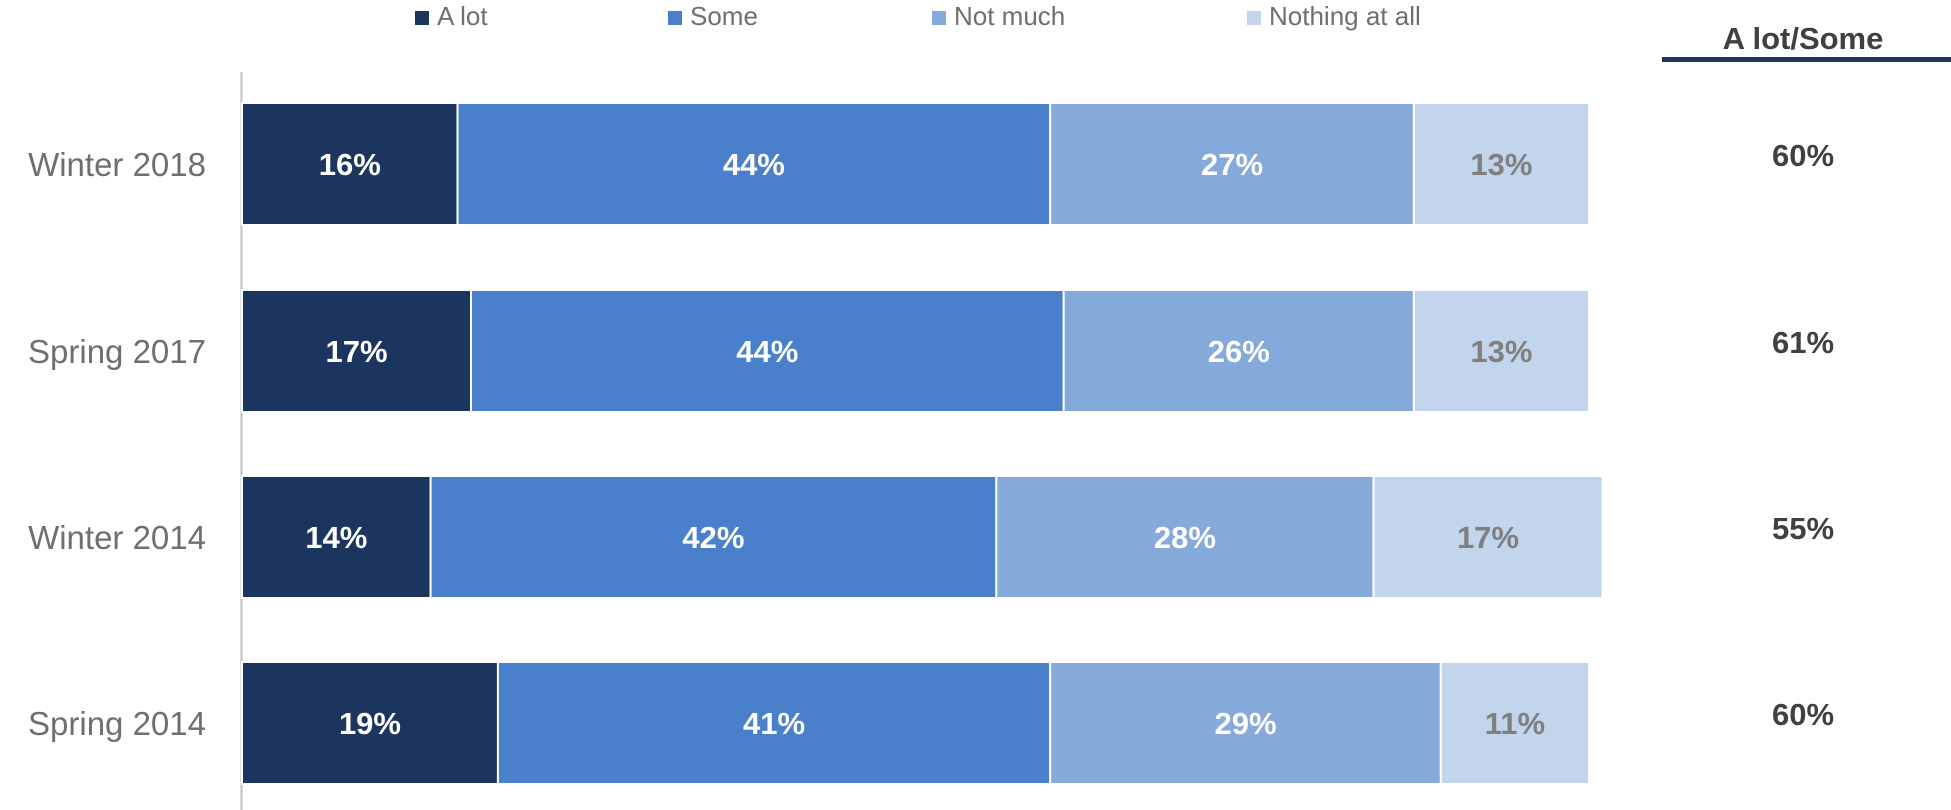 Image resolution: width=1951 pixels, height=810 pixels. I want to click on data-label-not-much: 29%, so click(1245, 723).